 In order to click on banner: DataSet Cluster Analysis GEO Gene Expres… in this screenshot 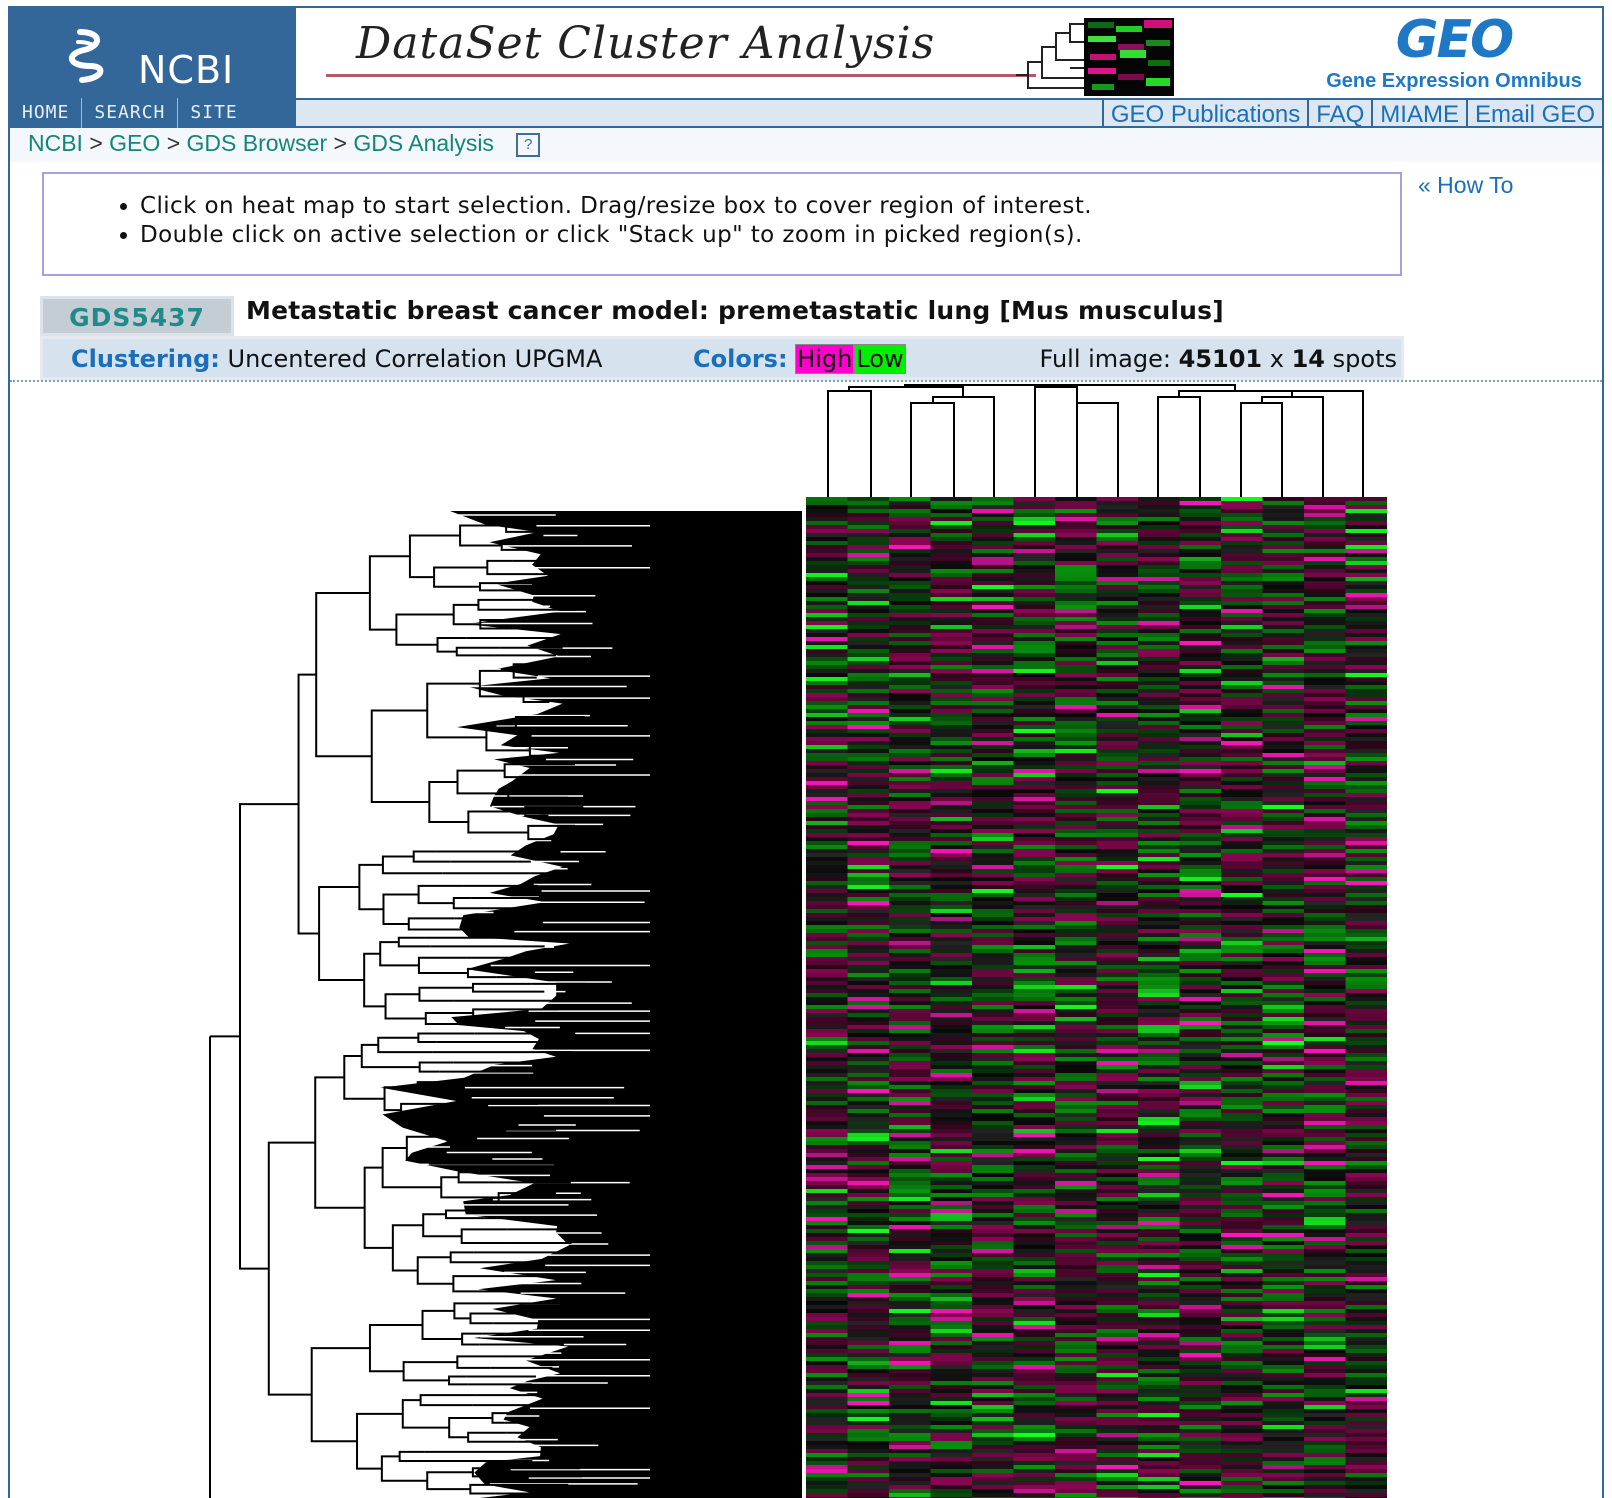, I will do `click(949, 53)`.